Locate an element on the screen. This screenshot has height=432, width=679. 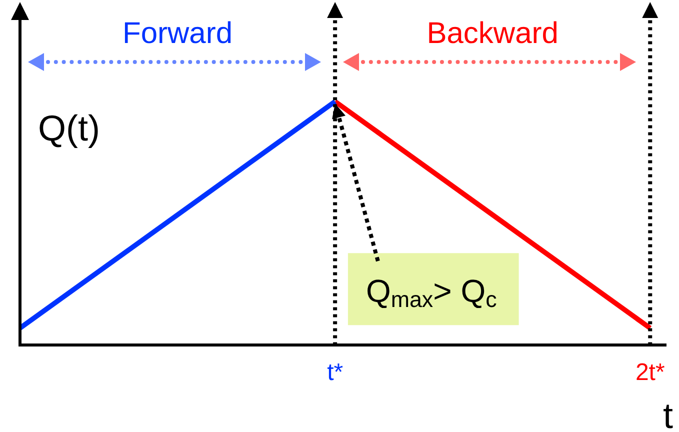
x-axis-title: t is located at coordinates (668, 413).